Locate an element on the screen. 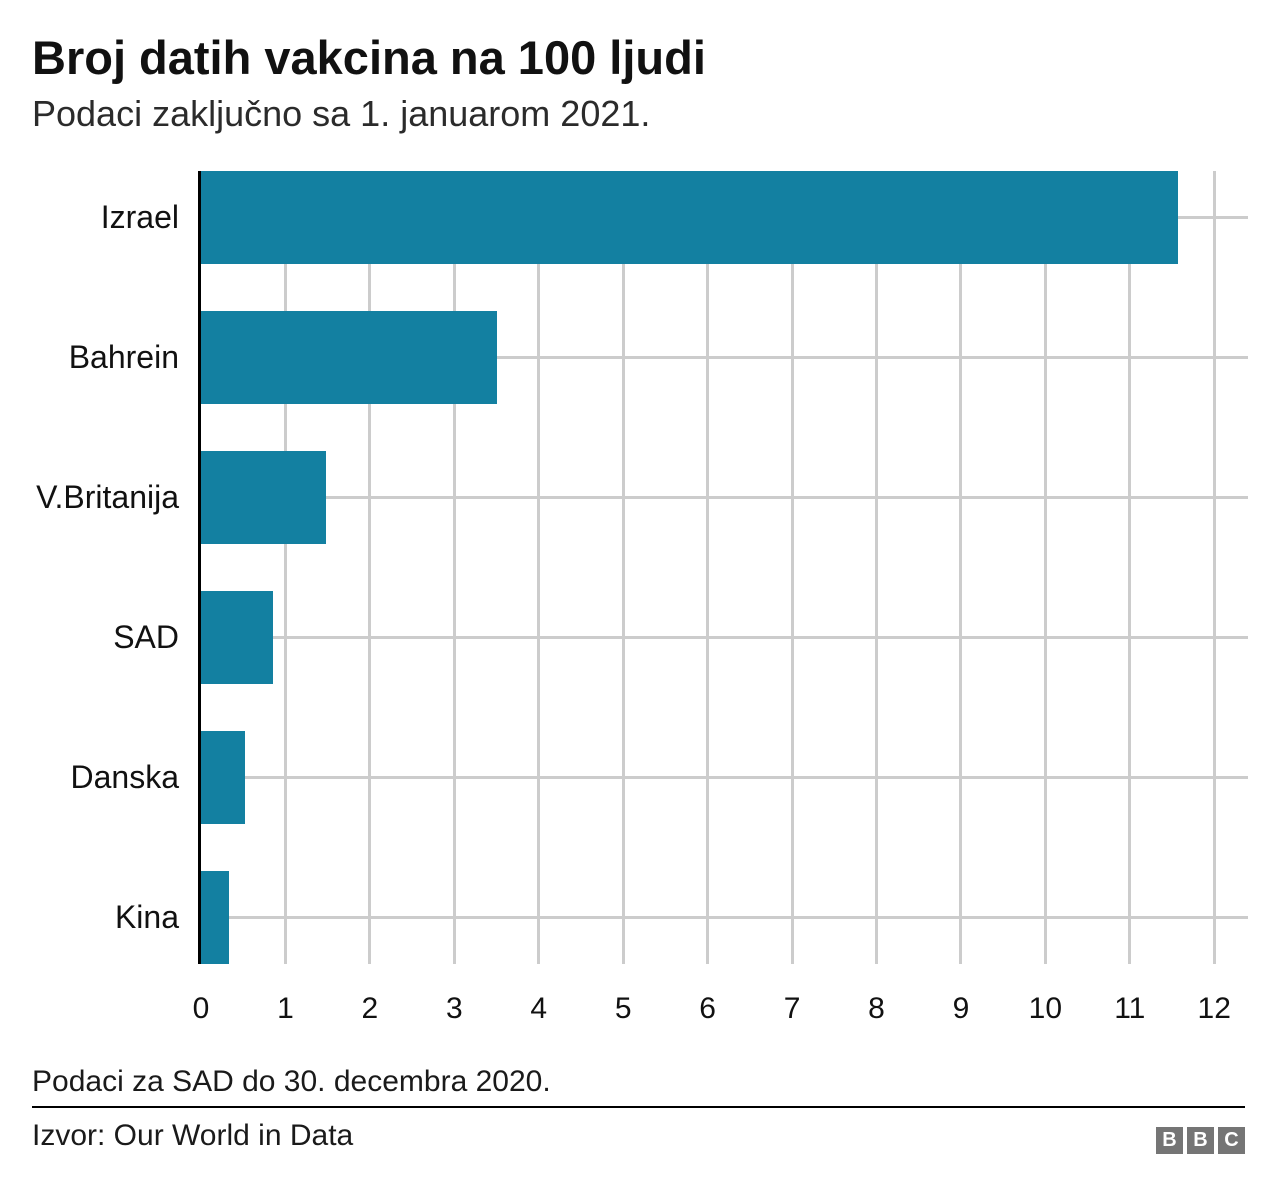  y-label-danska: Danska is located at coordinates (125, 777).